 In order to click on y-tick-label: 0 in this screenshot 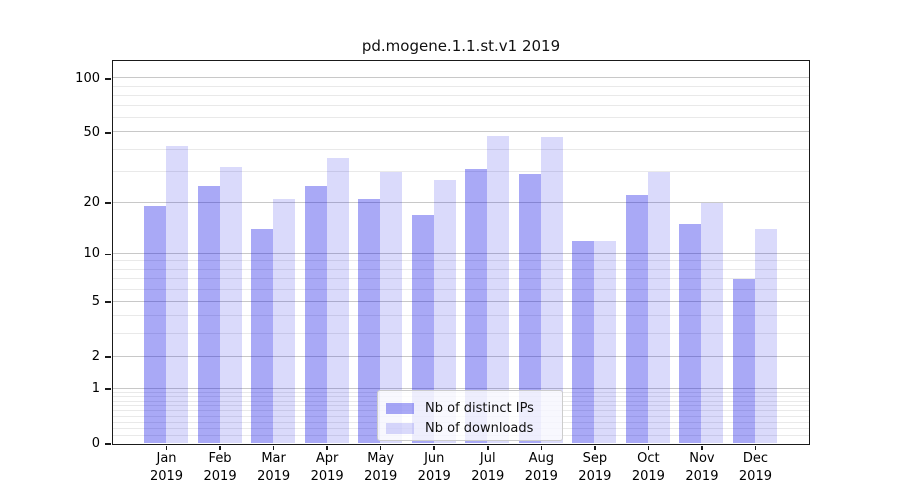, I will do `click(95, 443)`.